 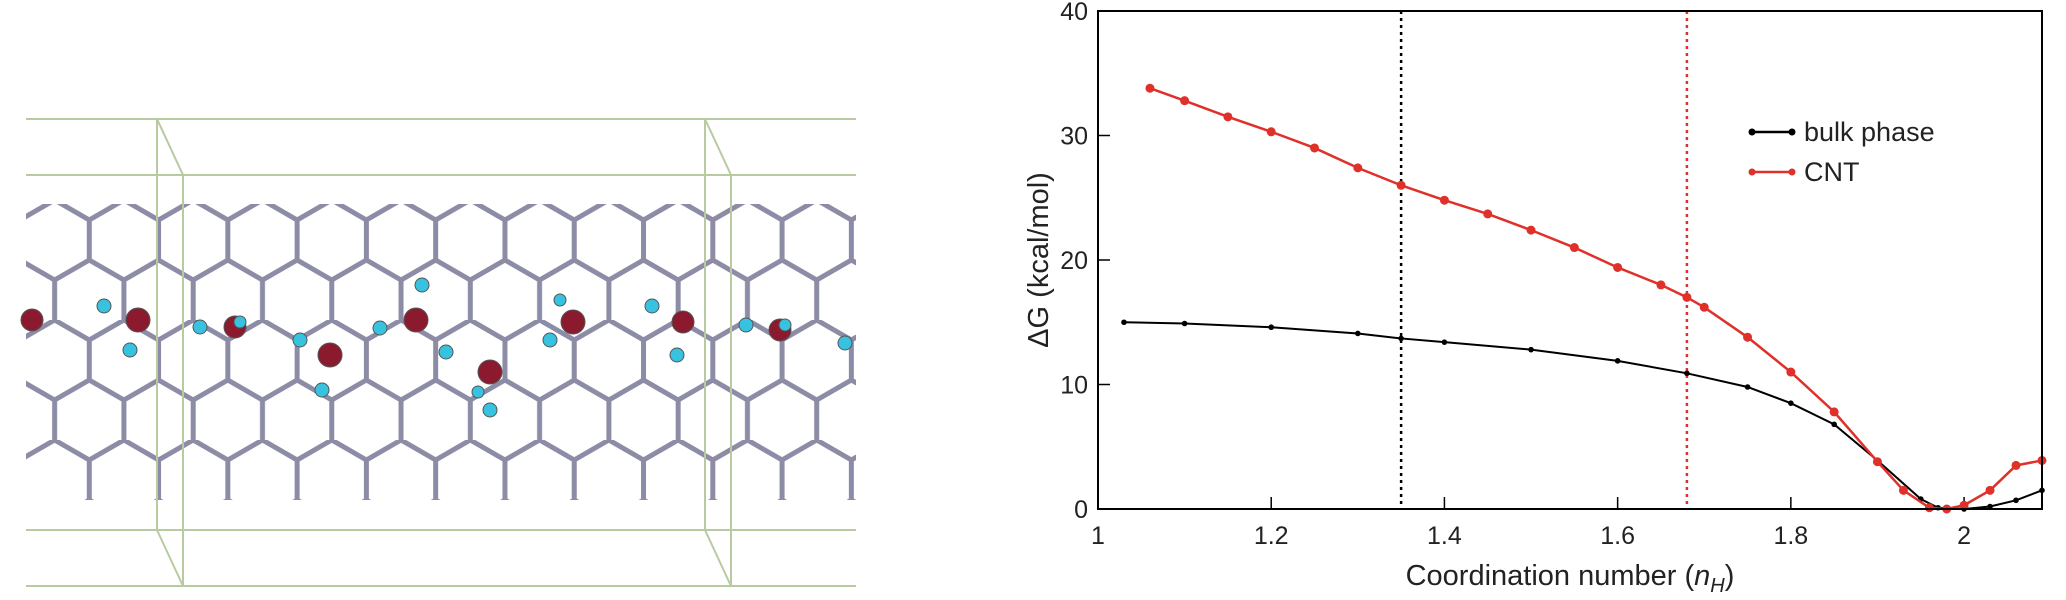 I want to click on x-label-close: ), so click(x=1730, y=576).